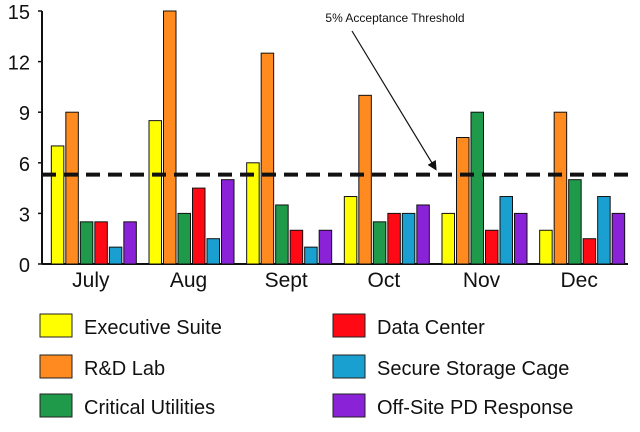 Image resolution: width=640 pixels, height=432 pixels. What do you see at coordinates (578, 280) in the screenshot?
I see `x-tick-label: Dec` at bounding box center [578, 280].